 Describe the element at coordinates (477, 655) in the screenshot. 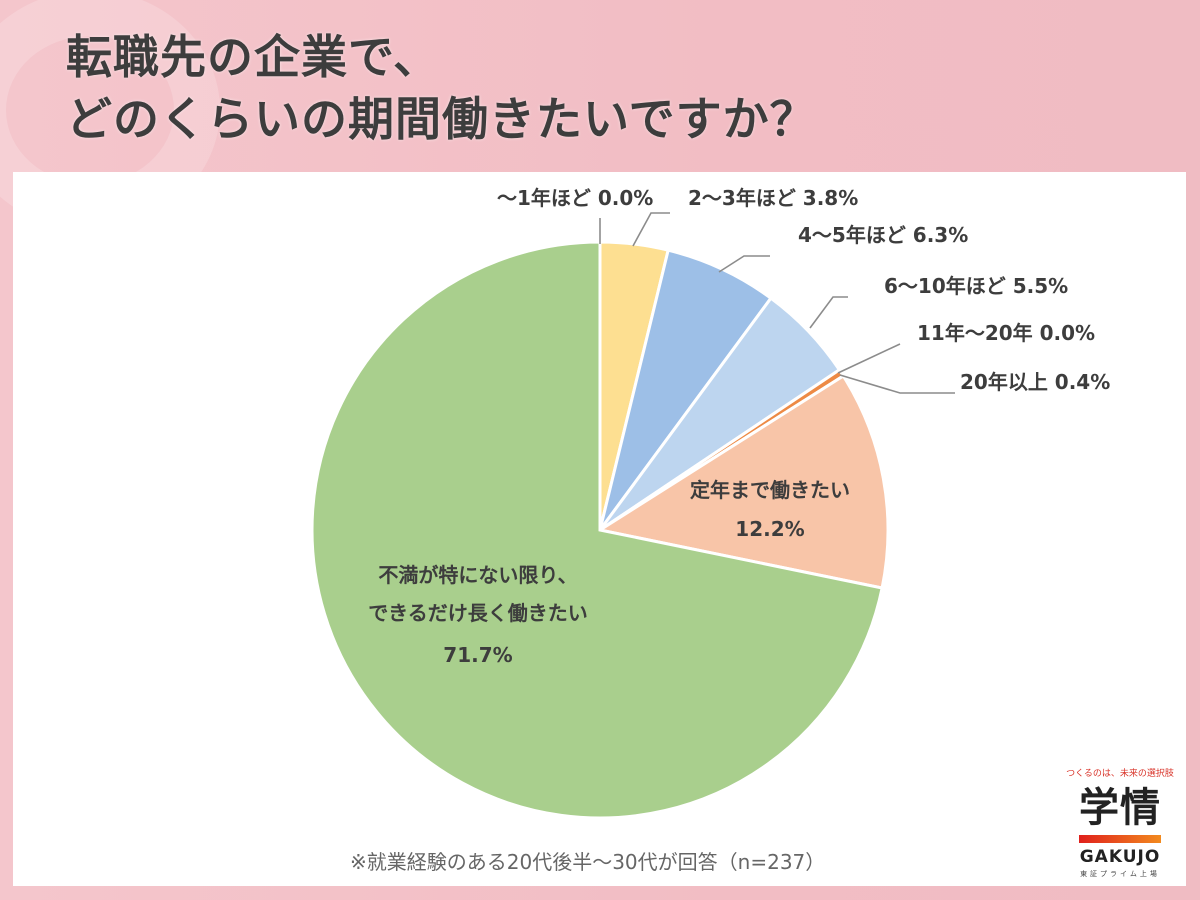

I see `label-s7-value: 71.7%` at that location.